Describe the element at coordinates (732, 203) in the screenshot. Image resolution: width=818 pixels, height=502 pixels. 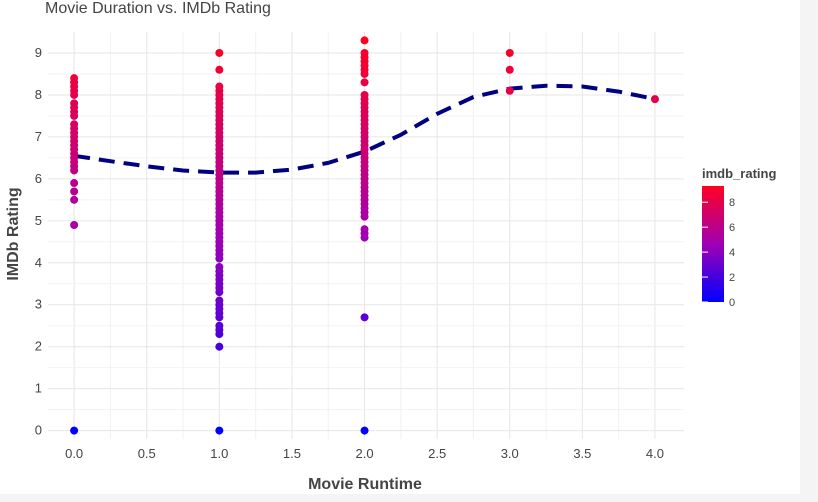
I see `colorbar-tick-label: 8` at that location.